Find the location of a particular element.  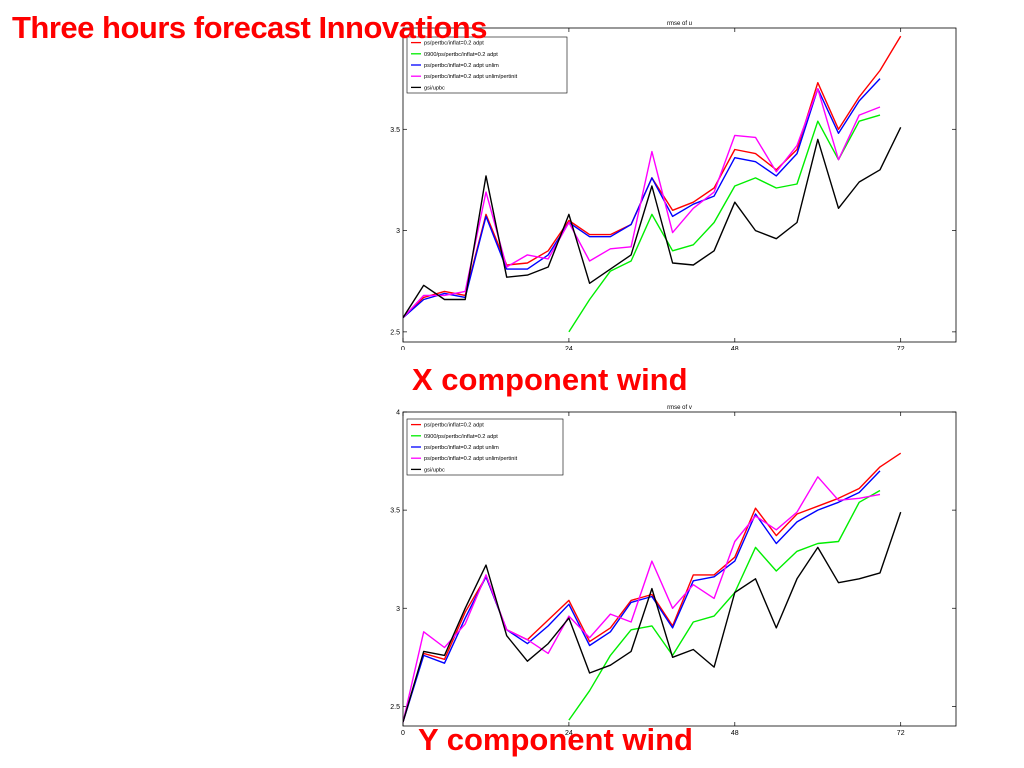

series-line-ps-pertbc-inflat-0-2-adpt-unlim-pertinit is located at coordinates (642, 203).